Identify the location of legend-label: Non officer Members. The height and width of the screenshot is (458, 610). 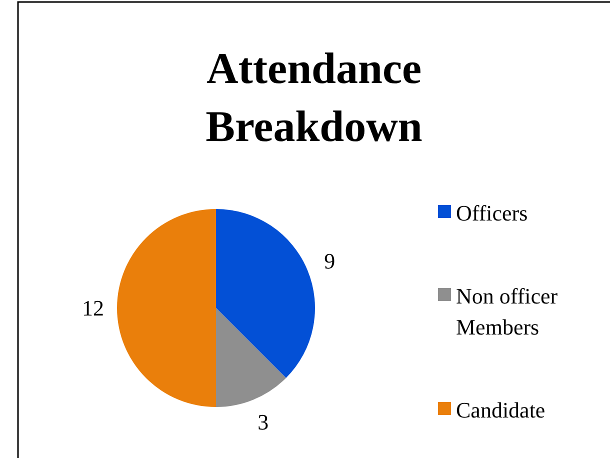
(507, 312).